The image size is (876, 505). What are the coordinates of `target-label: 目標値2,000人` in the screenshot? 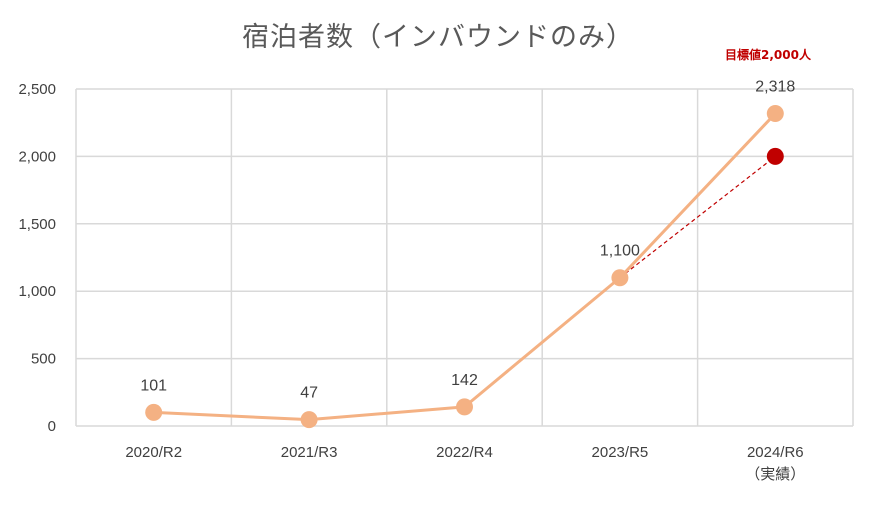 It's located at (768, 54).